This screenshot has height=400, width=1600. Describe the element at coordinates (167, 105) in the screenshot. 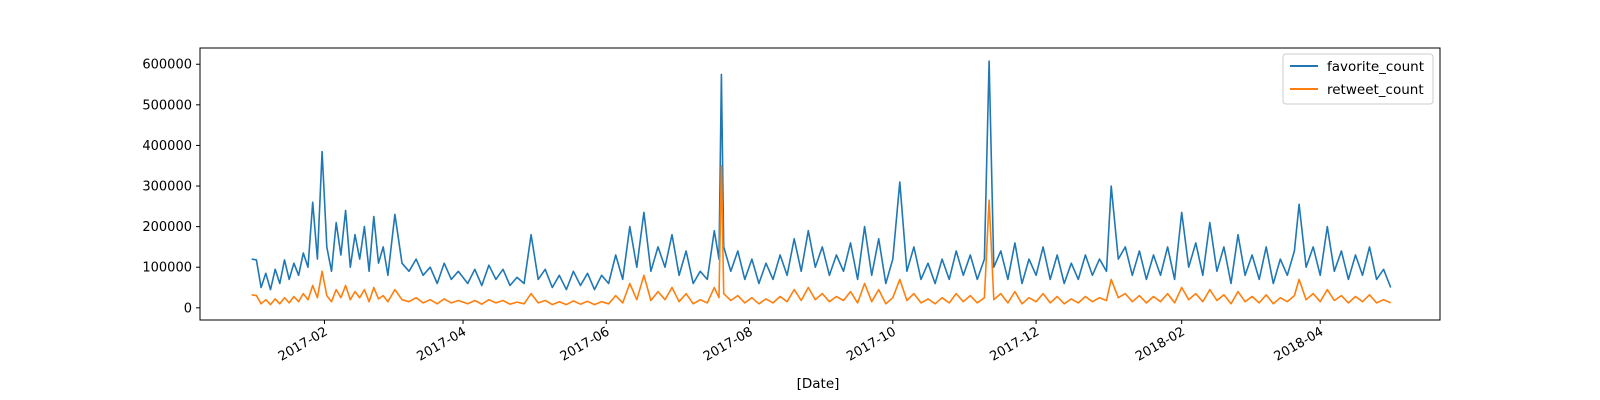

I see `y-tick-label: 500000` at that location.